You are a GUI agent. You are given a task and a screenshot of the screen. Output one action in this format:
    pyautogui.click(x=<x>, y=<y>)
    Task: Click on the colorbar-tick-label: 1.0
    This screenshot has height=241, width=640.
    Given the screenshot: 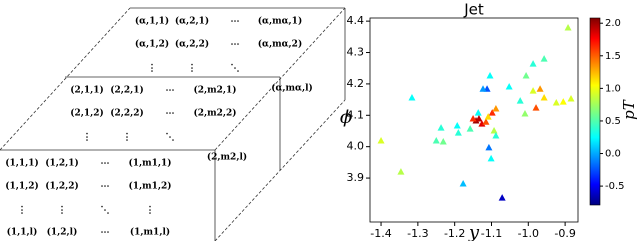 What is the action you would take?
    pyautogui.click(x=613, y=88)
    